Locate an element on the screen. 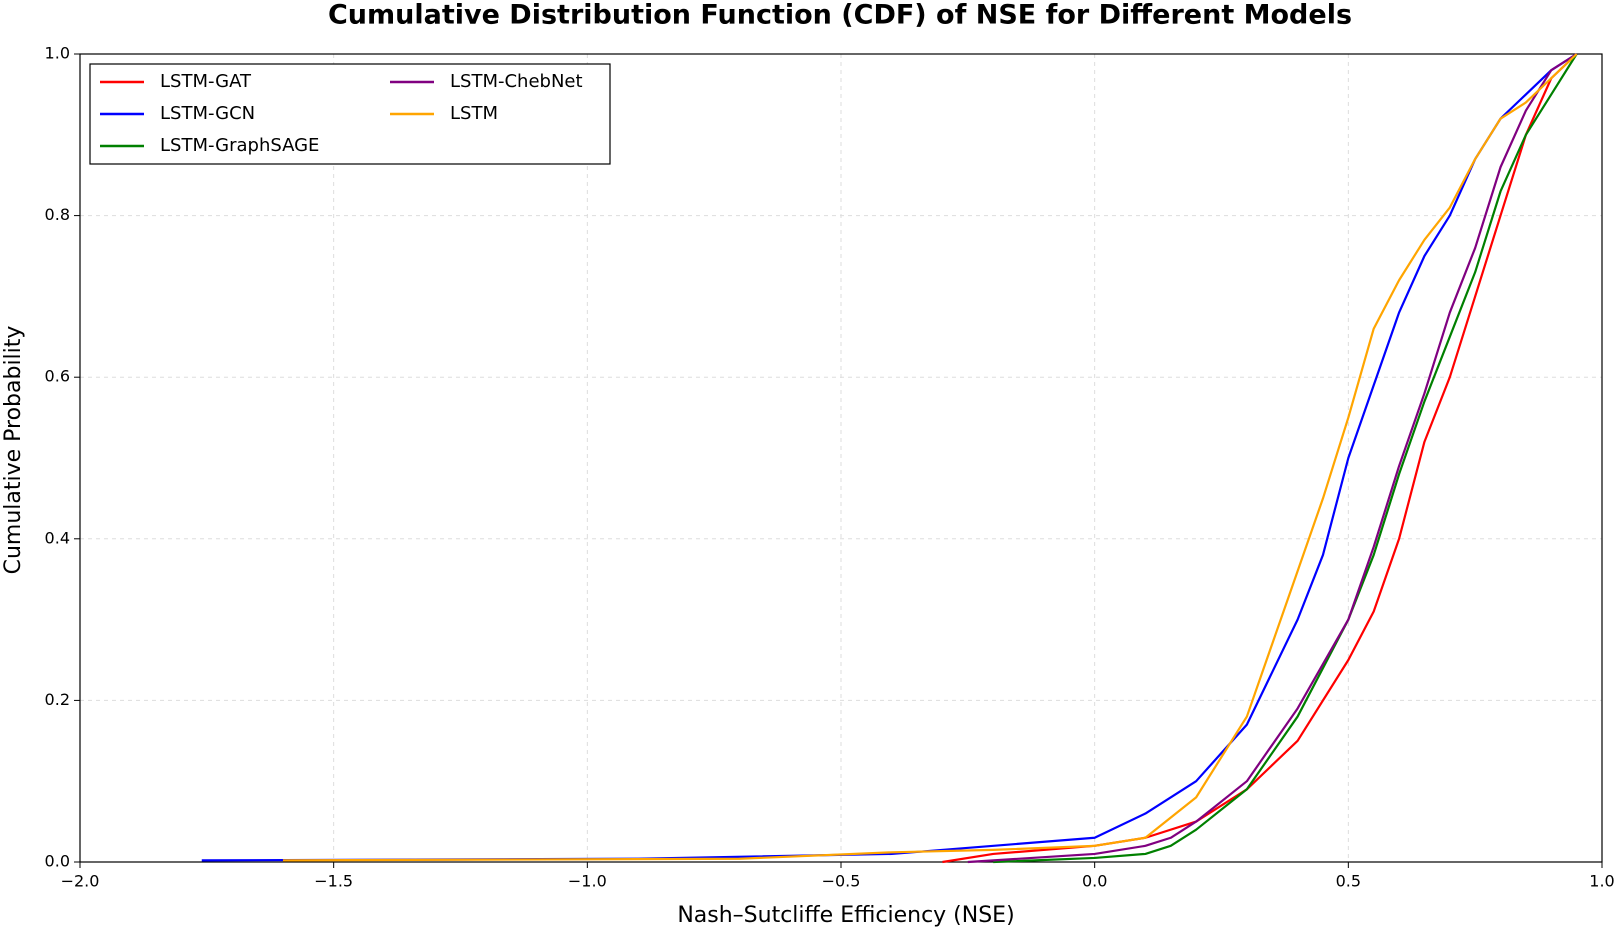 The image size is (1618, 932). legend-label: LSTM is located at coordinates (474, 113).